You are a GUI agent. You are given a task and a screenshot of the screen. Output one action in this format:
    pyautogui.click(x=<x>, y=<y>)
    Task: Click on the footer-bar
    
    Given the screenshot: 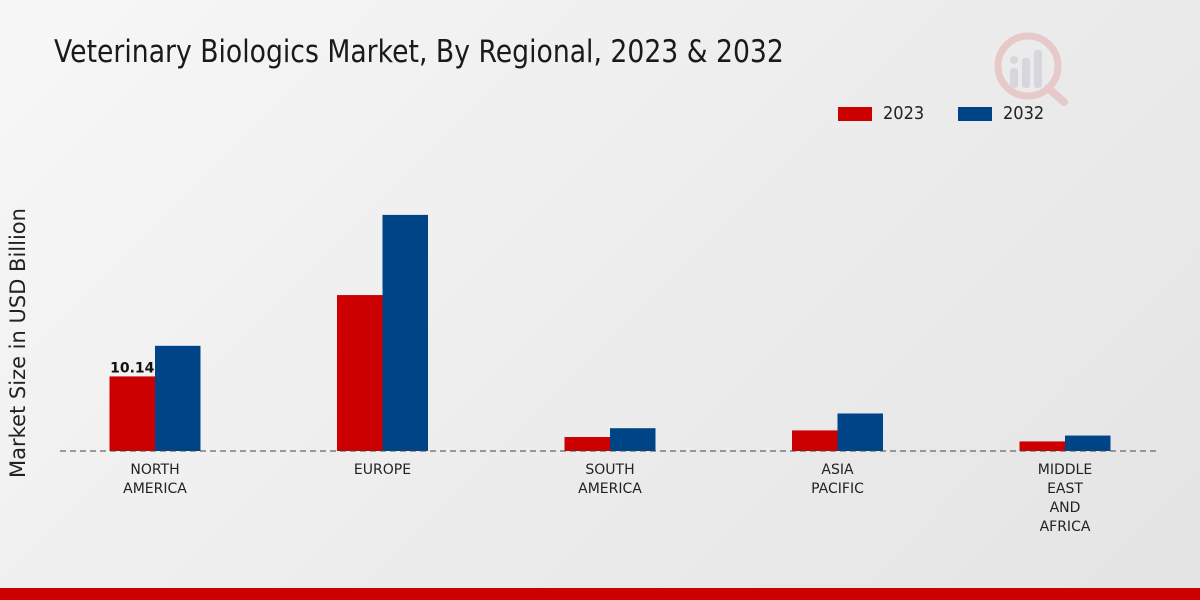 What is the action you would take?
    pyautogui.click(x=600, y=594)
    